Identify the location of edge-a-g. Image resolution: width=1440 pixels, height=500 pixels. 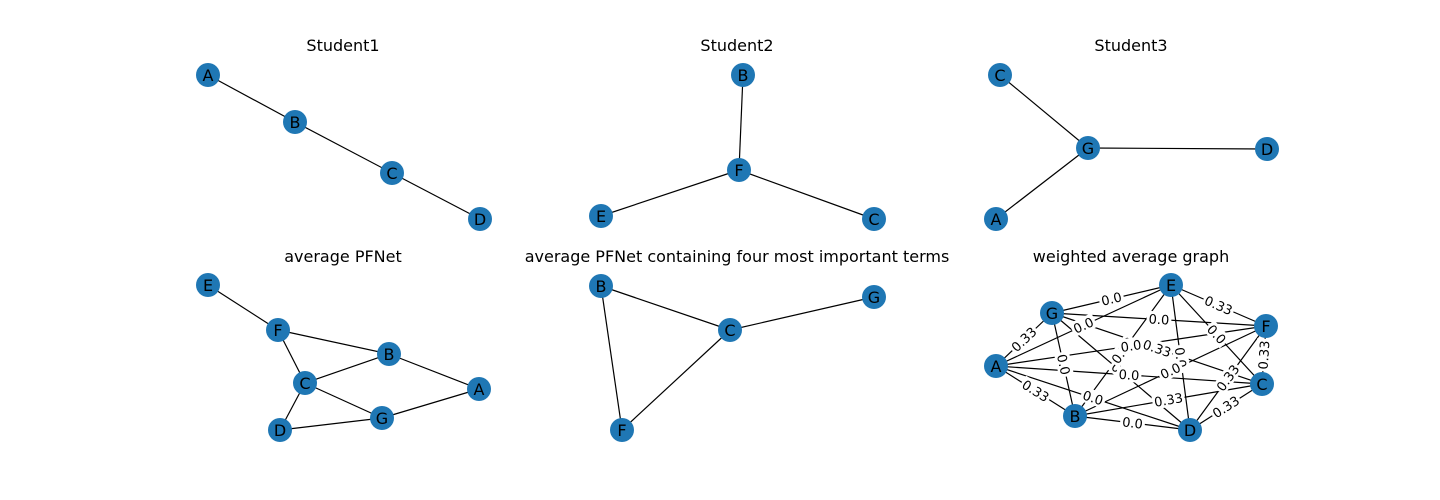
(1042, 183).